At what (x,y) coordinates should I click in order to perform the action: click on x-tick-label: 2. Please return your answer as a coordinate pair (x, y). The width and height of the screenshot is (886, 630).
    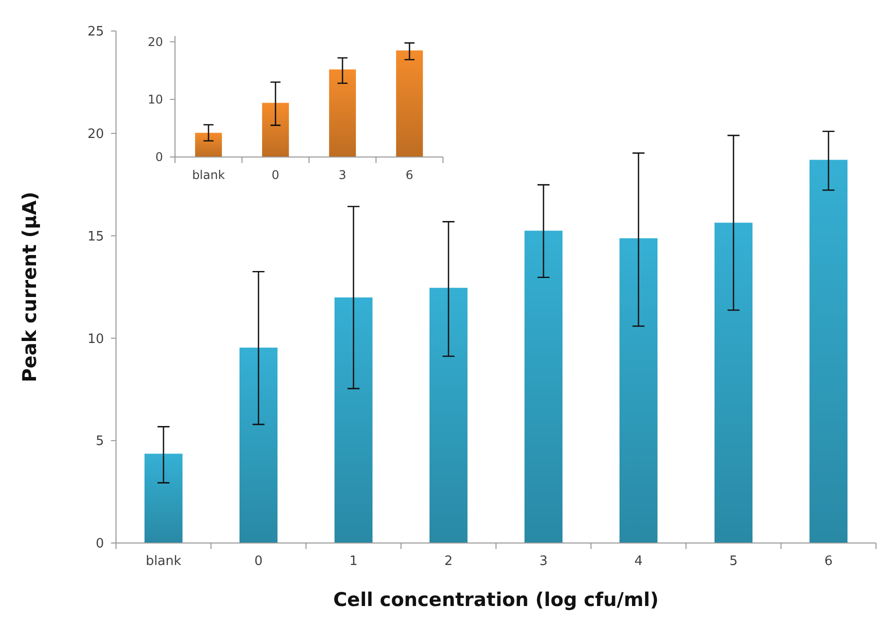
    Looking at the image, I should click on (448, 561).